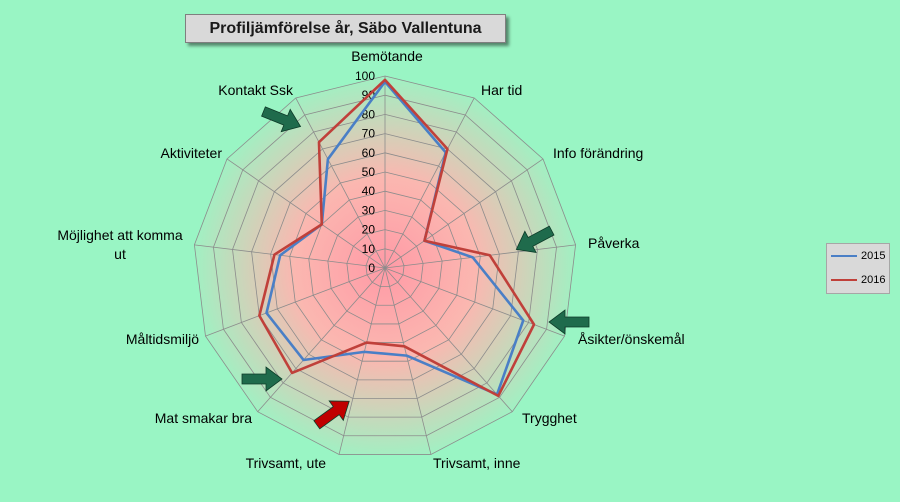  What do you see at coordinates (286, 463) in the screenshot?
I see `axis-label-7: Trivsamt, ute` at bounding box center [286, 463].